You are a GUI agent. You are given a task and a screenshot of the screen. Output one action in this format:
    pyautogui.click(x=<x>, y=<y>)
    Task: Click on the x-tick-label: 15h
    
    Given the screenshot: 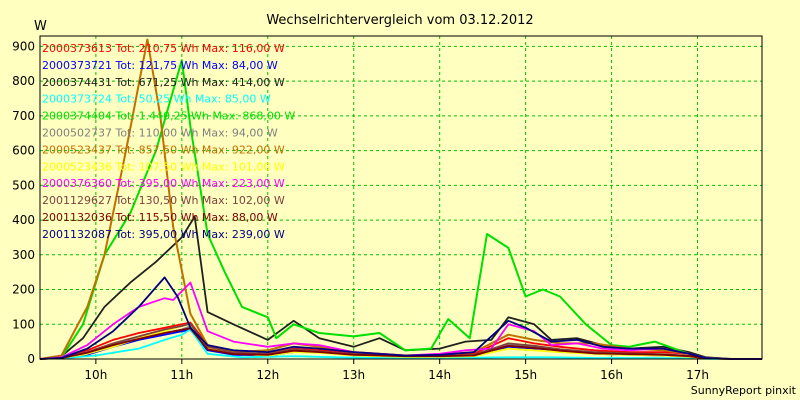 What is the action you would take?
    pyautogui.click(x=525, y=375)
    